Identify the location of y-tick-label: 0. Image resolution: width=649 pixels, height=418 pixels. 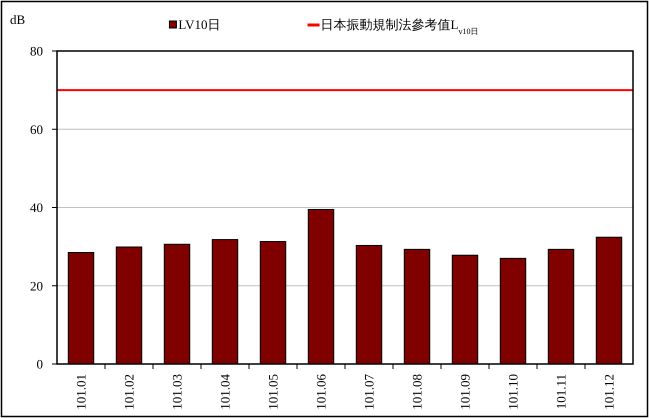
(39, 364).